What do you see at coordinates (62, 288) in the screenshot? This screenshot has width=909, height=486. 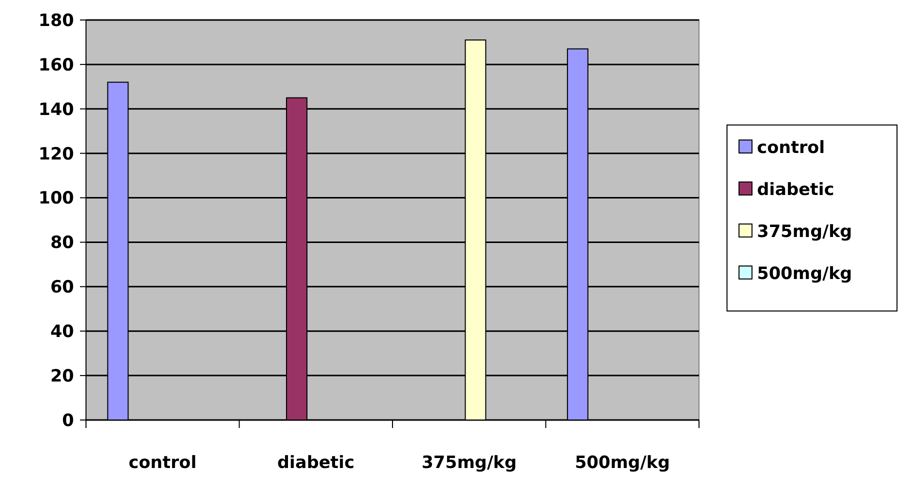 I see `y-tick-label: 60` at bounding box center [62, 288].